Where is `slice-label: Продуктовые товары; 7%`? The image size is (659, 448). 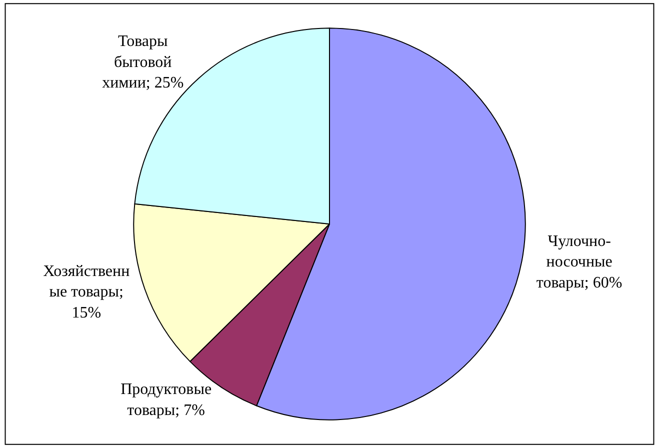 slice-label: Продуктовые товары; 7% is located at coordinates (166, 400).